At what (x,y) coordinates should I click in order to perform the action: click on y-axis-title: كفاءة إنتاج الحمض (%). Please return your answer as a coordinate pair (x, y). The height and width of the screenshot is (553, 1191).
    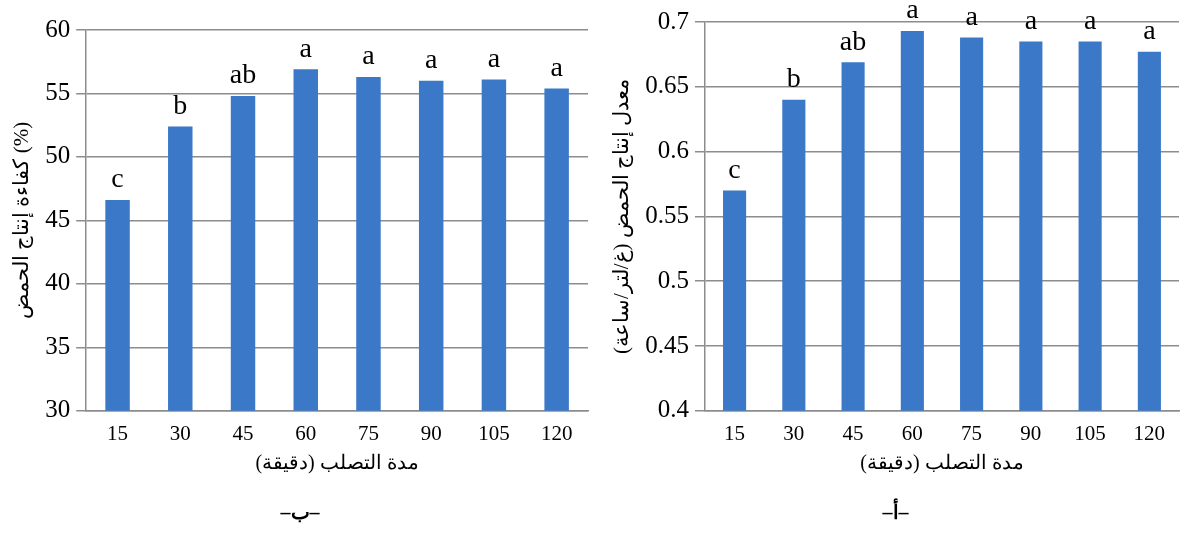
    Looking at the image, I should click on (22, 220).